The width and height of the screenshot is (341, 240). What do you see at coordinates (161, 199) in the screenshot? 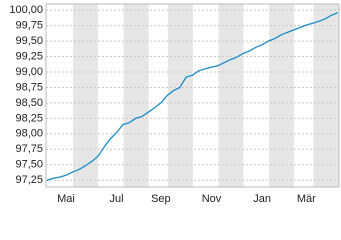
I see `x-tick-label: Sep` at bounding box center [161, 199].